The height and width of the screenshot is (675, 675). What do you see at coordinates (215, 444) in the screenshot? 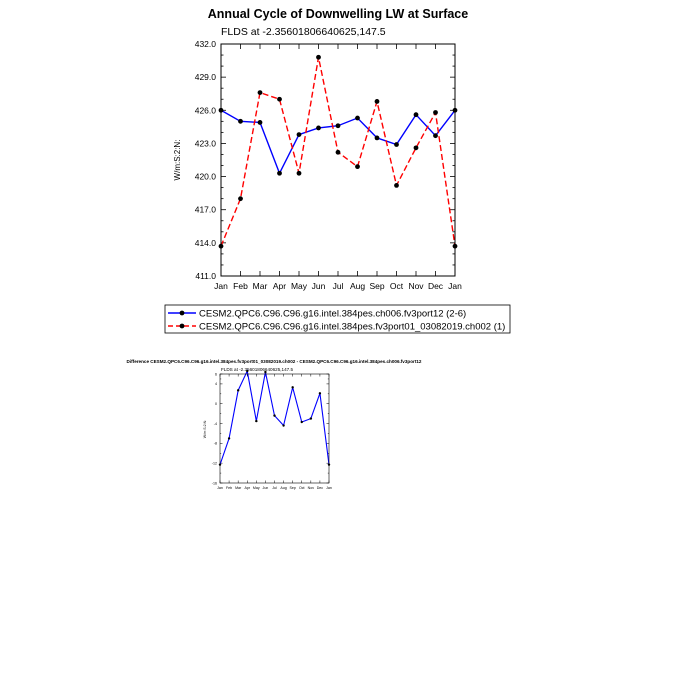
I see `diff-ytick-label: -8` at bounding box center [215, 444].